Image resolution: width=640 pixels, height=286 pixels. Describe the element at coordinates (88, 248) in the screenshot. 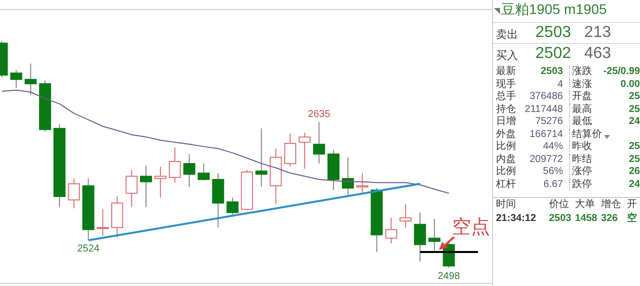

I see `text: 2524` at that location.